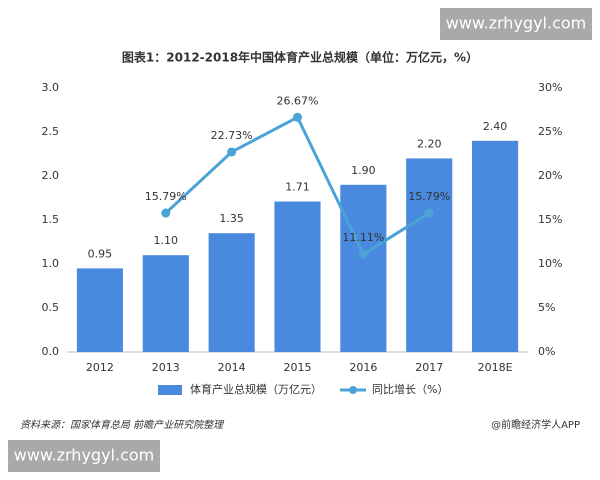  What do you see at coordinates (166, 240) in the screenshot?
I see `bar-value-label: 1.10` at bounding box center [166, 240].